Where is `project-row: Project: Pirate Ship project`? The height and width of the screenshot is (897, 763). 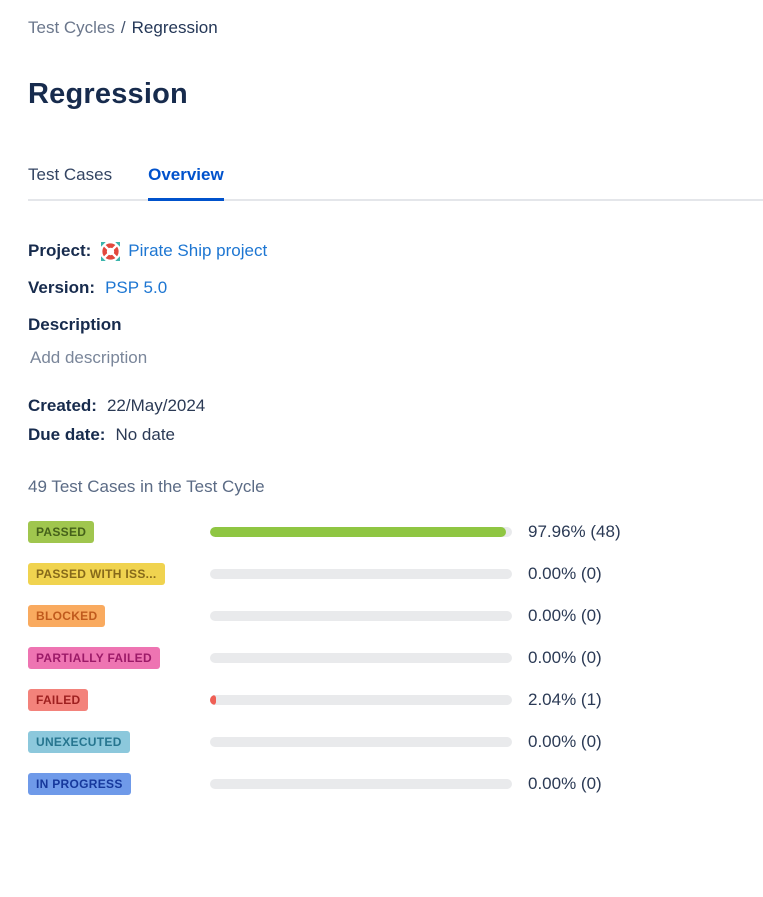 project-row: Project: Pirate Ship project is located at coordinates (395, 251).